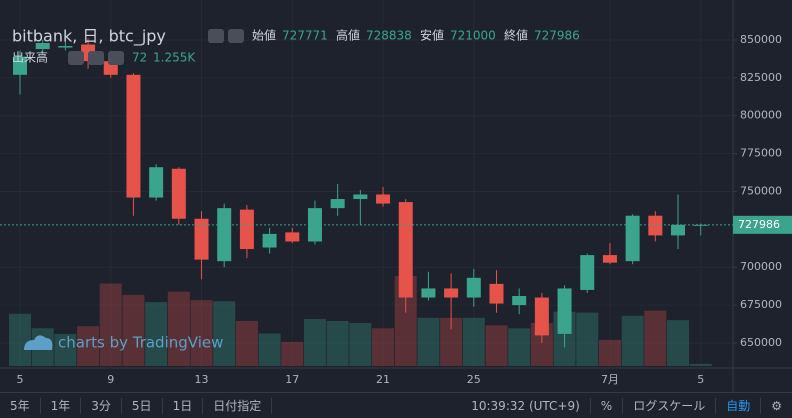  I want to click on toolbar-button: 3分, so click(101, 405).